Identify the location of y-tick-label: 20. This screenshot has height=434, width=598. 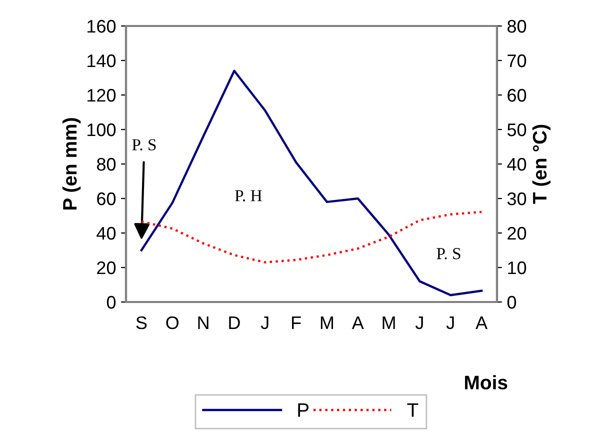
(106, 267).